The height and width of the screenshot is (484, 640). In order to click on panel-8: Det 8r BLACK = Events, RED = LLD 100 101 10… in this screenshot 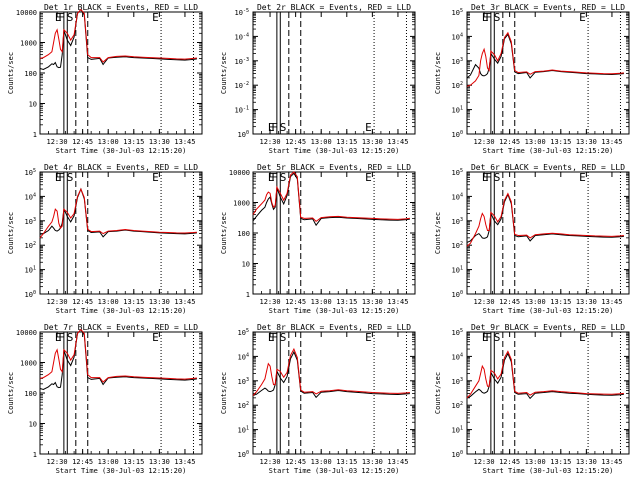, I will do `click(318, 399)`.